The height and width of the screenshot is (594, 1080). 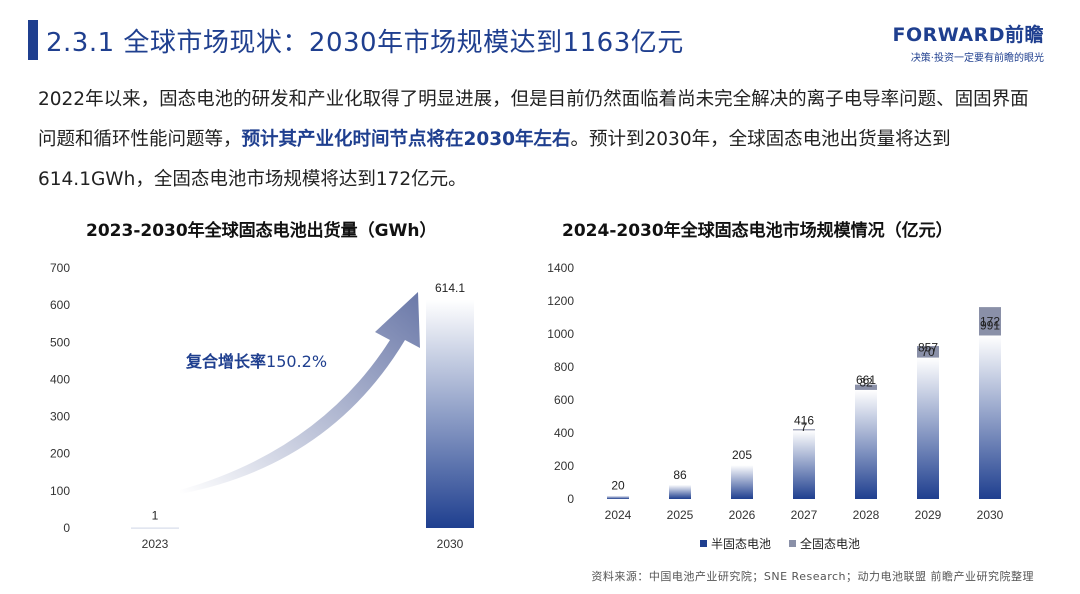 I want to click on brand-logo: FORWARD前瞻 决策·投资一定要有前瞻的眼光, so click(x=968, y=42).